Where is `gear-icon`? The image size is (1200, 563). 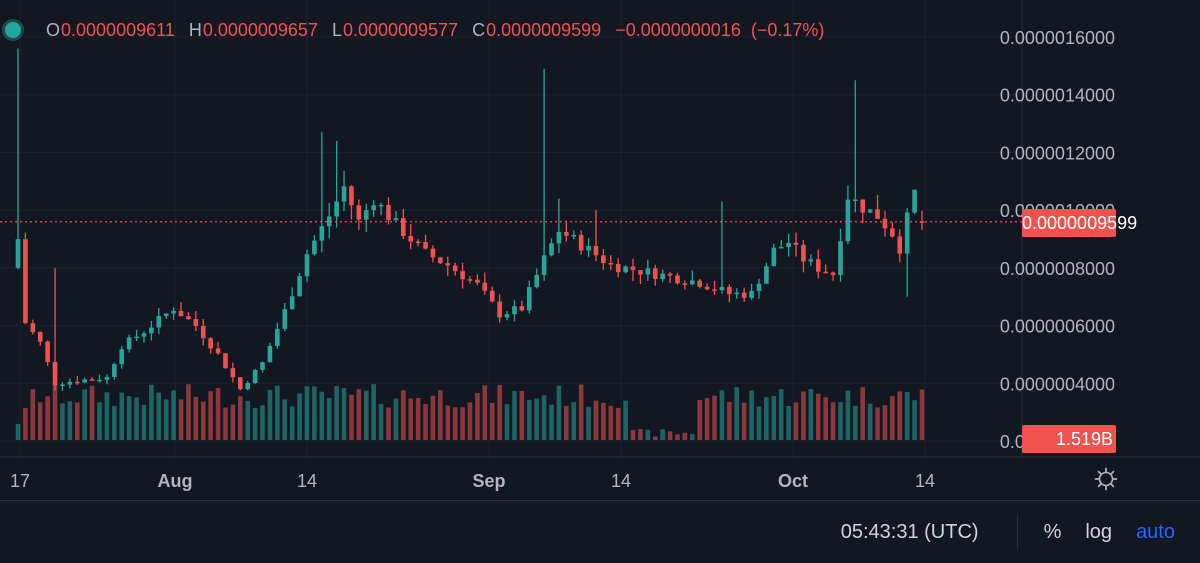 gear-icon is located at coordinates (1106, 479).